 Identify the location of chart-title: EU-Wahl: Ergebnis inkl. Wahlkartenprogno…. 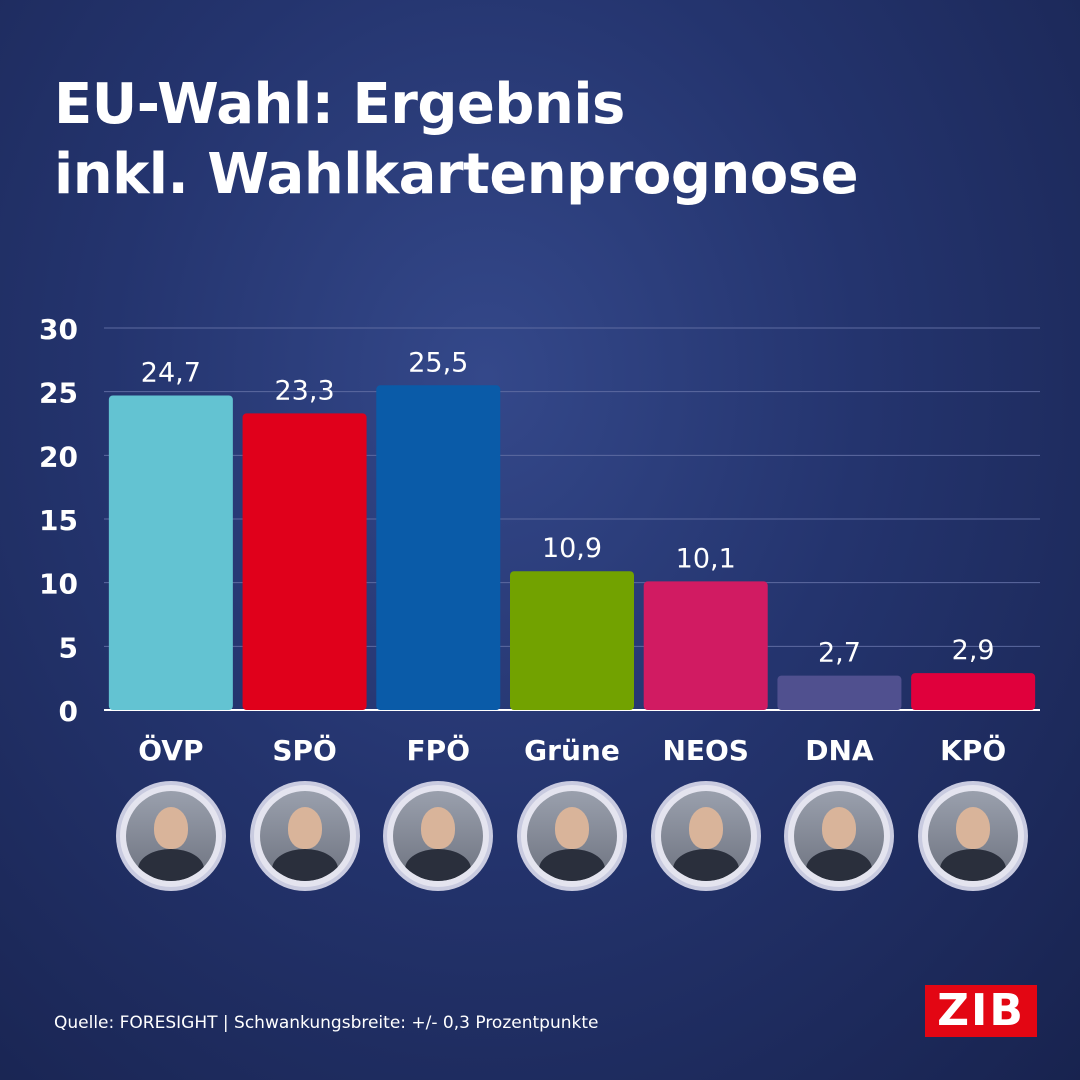
(544, 140).